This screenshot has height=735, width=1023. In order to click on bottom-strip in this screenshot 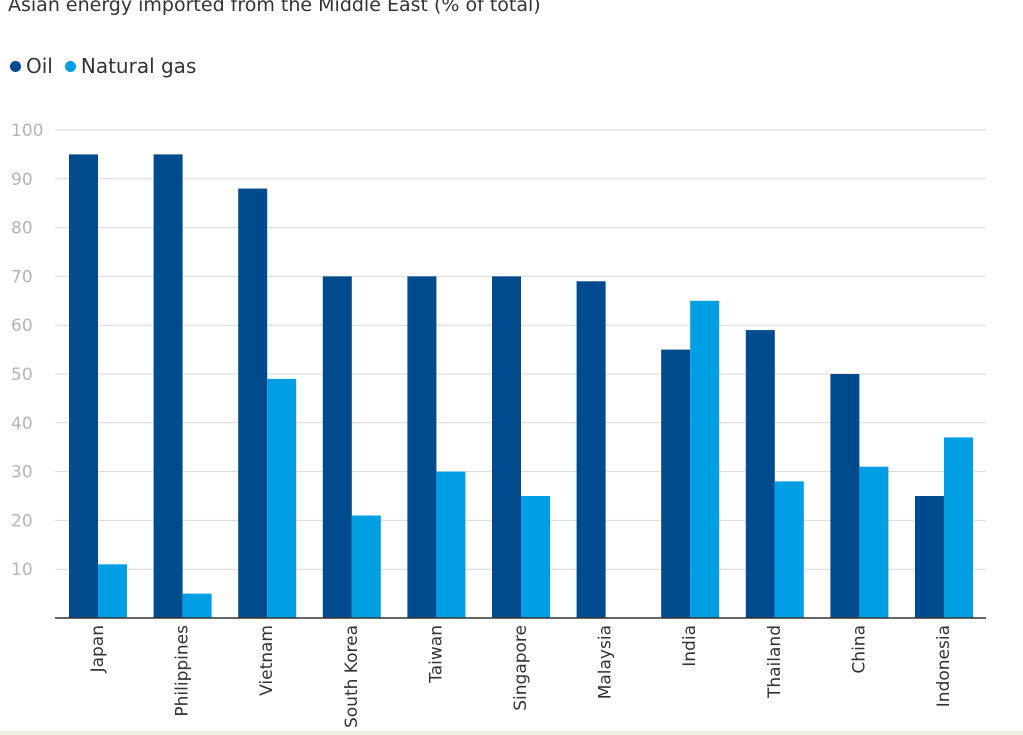, I will do `click(511, 733)`.